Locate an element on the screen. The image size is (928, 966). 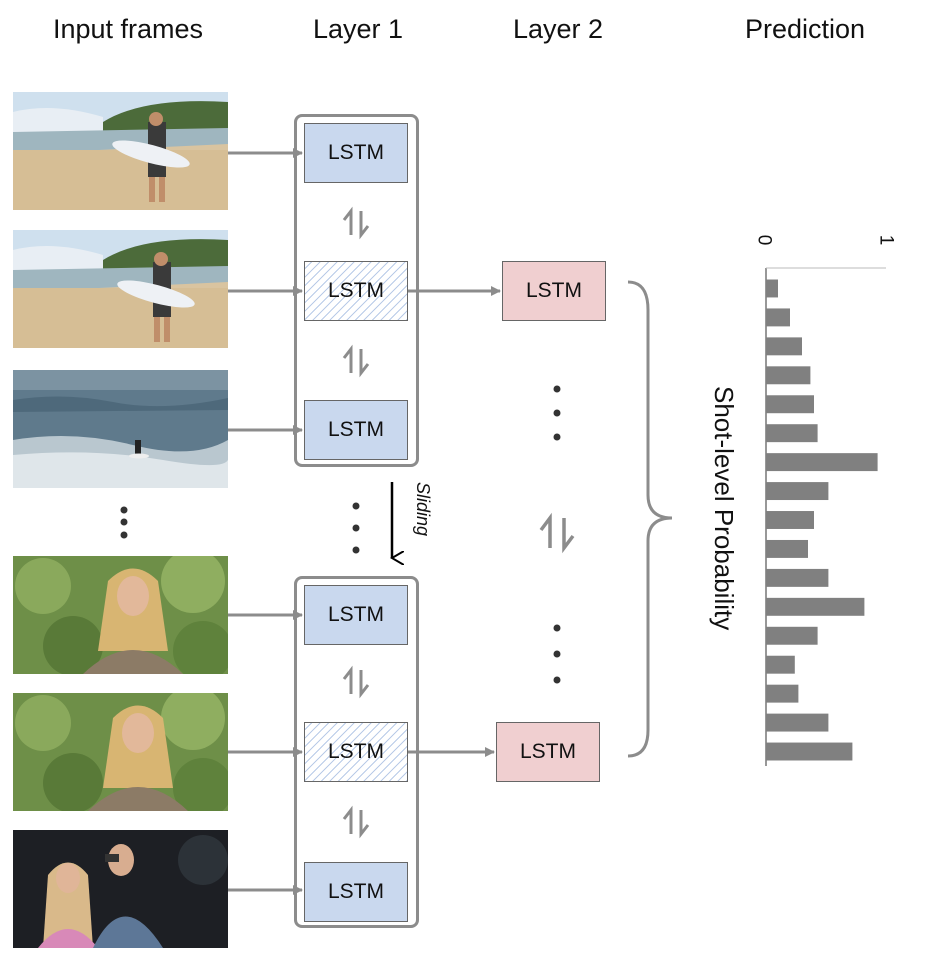
tick-label-0: 0 is located at coordinates (764, 240).